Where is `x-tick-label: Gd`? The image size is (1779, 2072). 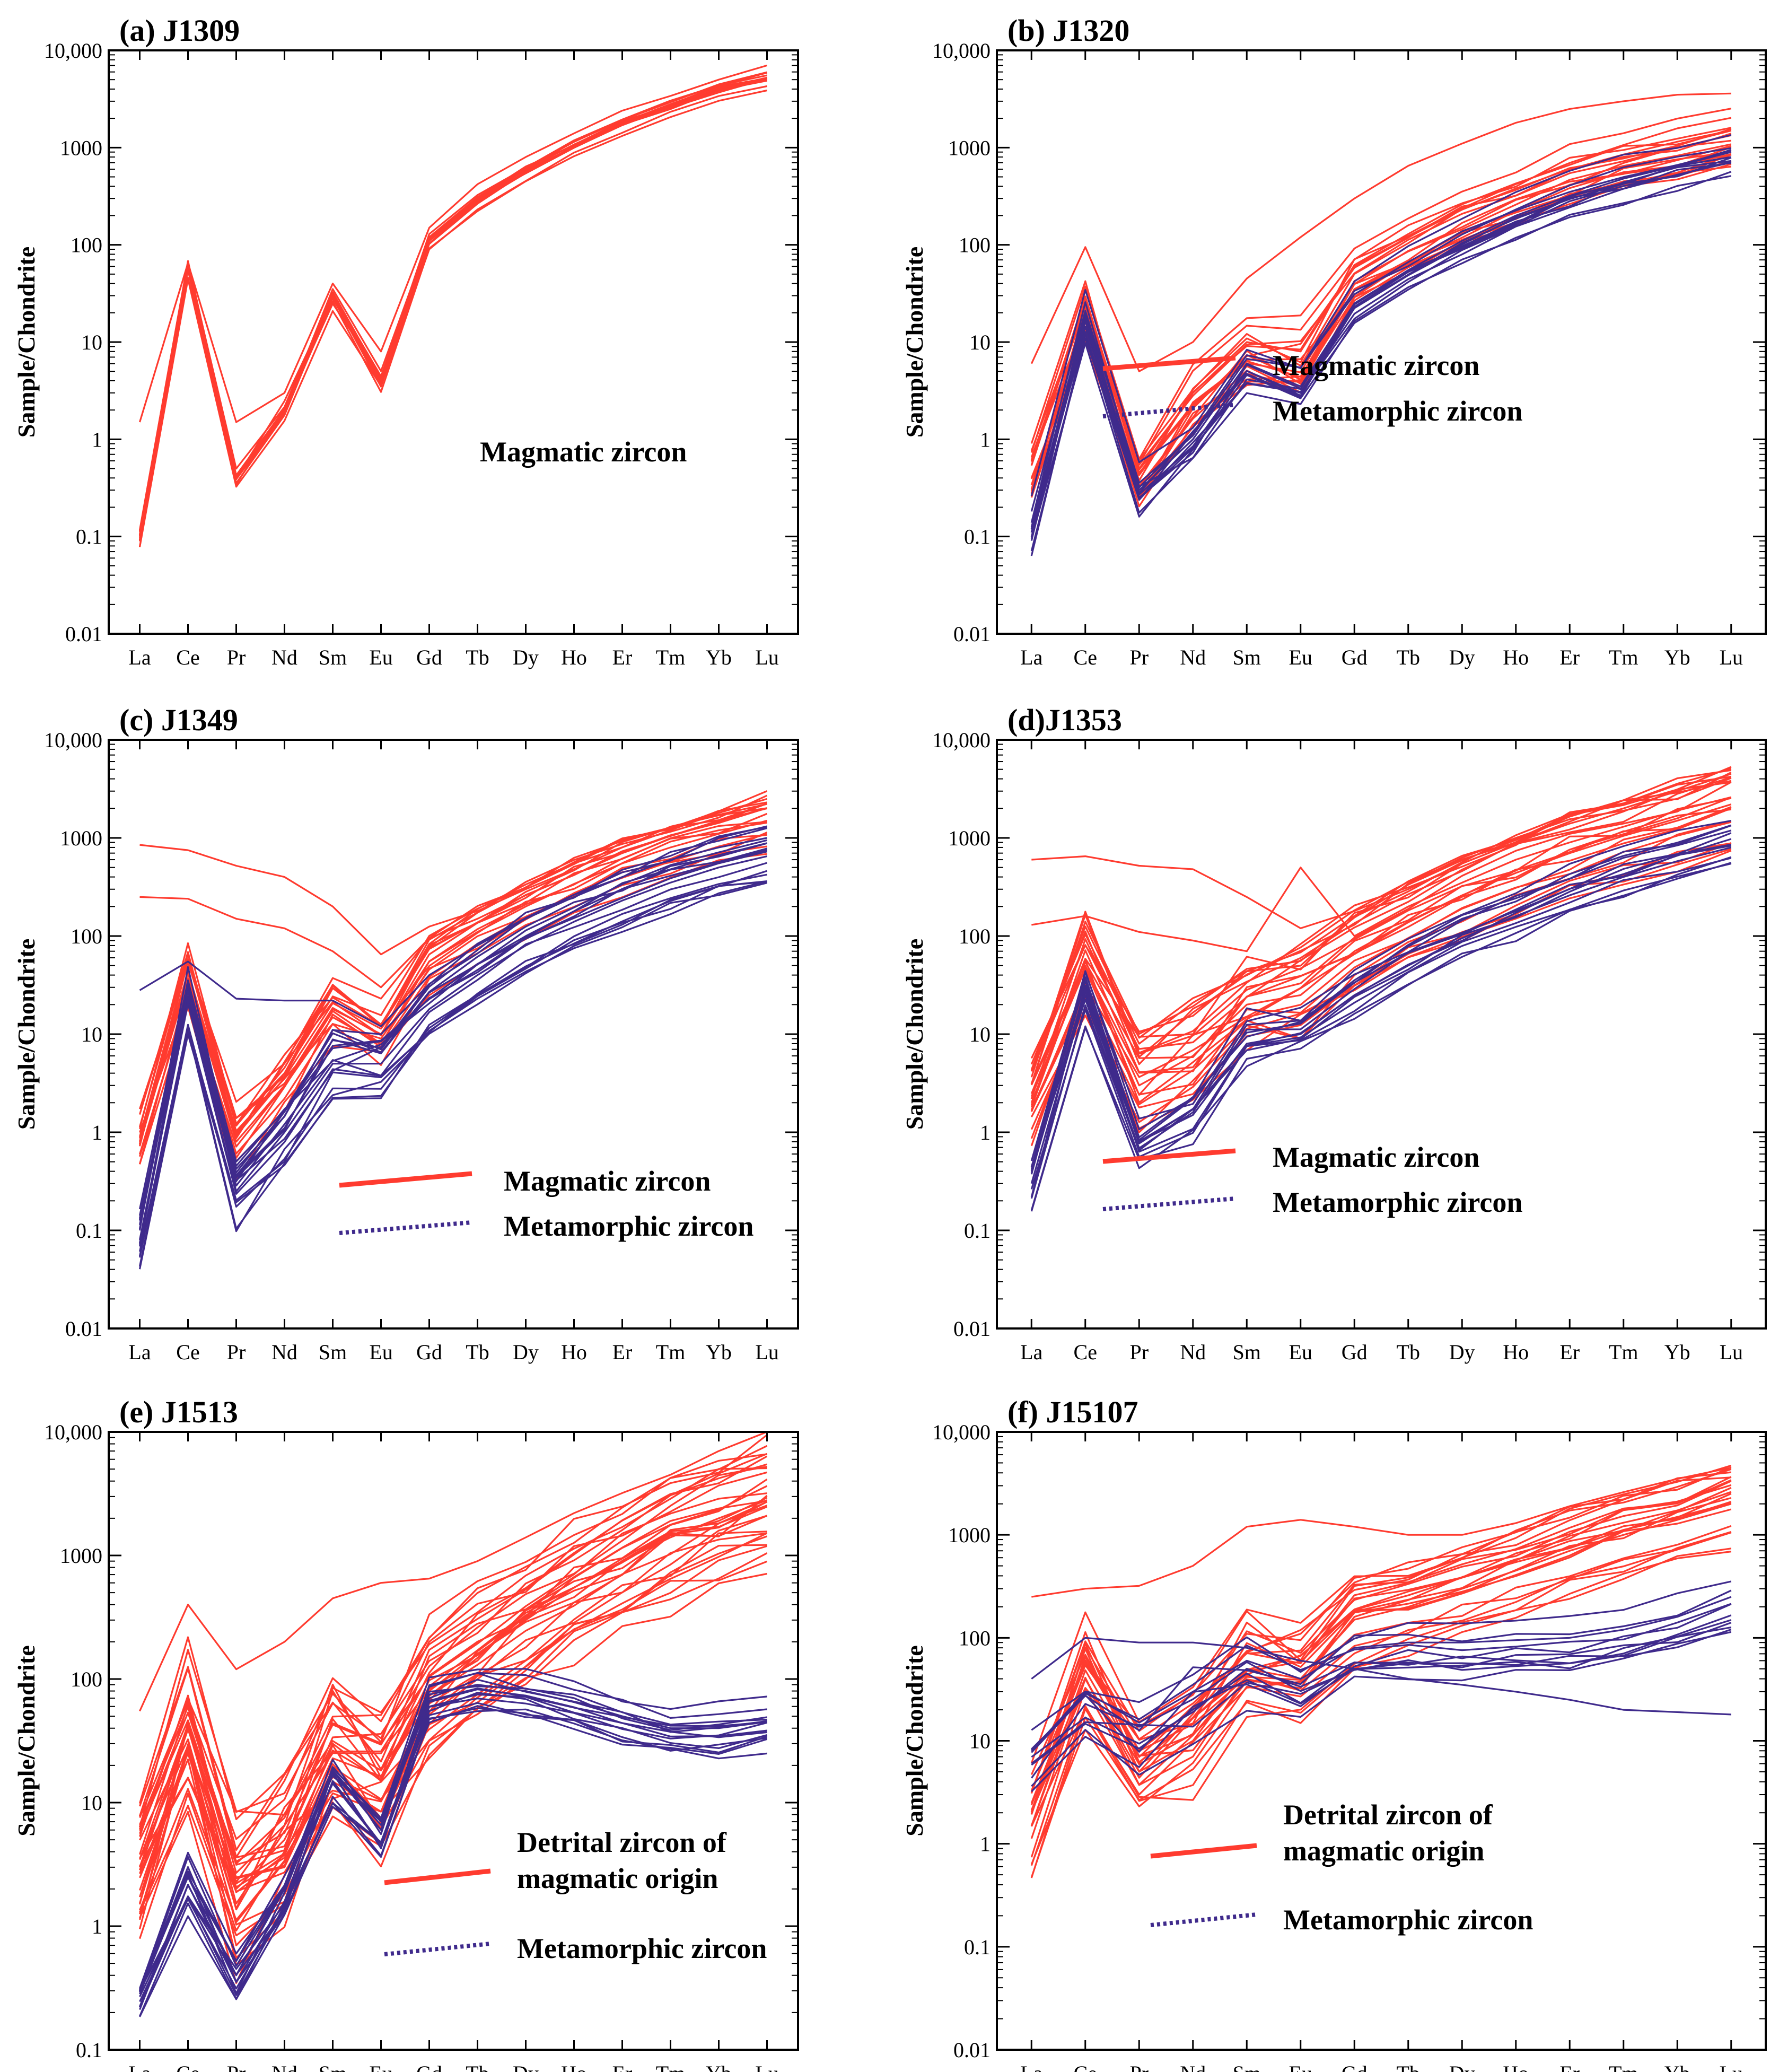 x-tick-label: Gd is located at coordinates (1355, 1352).